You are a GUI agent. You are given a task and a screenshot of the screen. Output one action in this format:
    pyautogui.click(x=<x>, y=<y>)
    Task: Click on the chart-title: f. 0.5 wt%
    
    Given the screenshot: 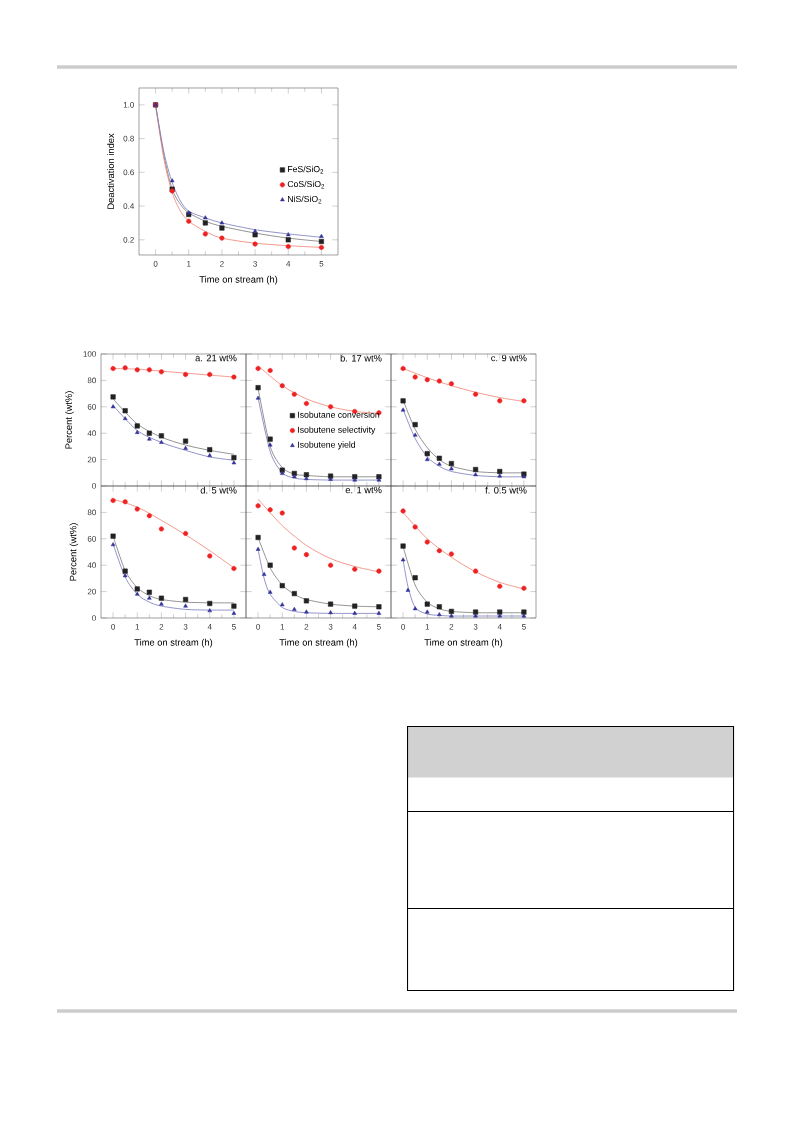 What is the action you would take?
    pyautogui.click(x=506, y=490)
    